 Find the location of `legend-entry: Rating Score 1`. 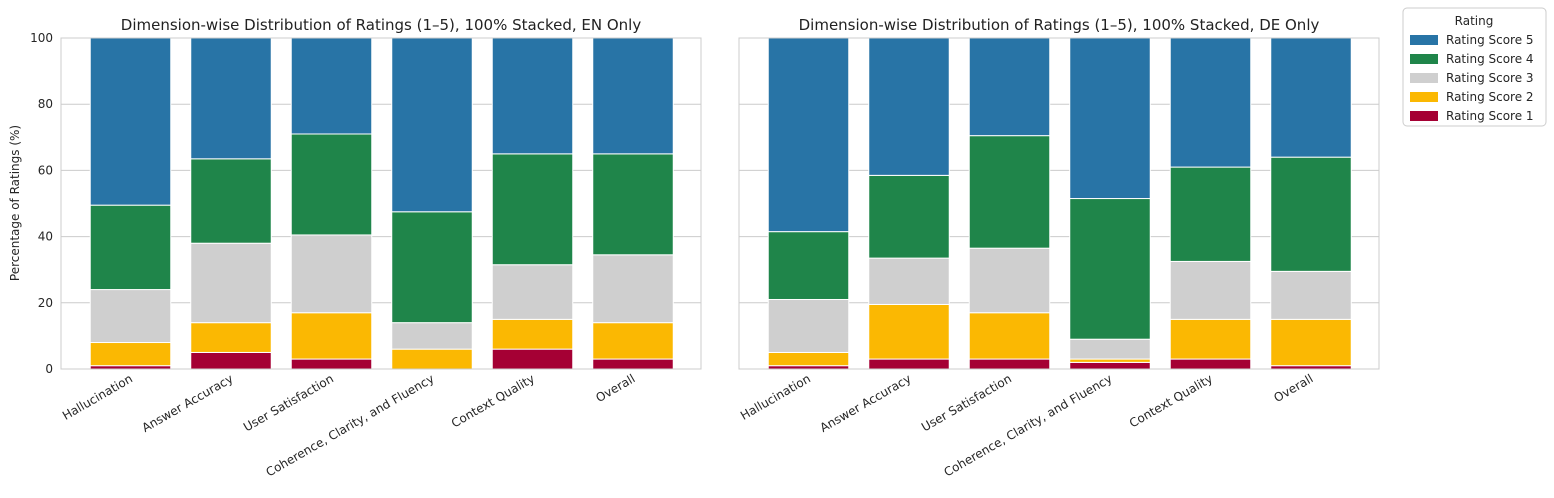

legend-entry: Rating Score 1 is located at coordinates (1490, 116).